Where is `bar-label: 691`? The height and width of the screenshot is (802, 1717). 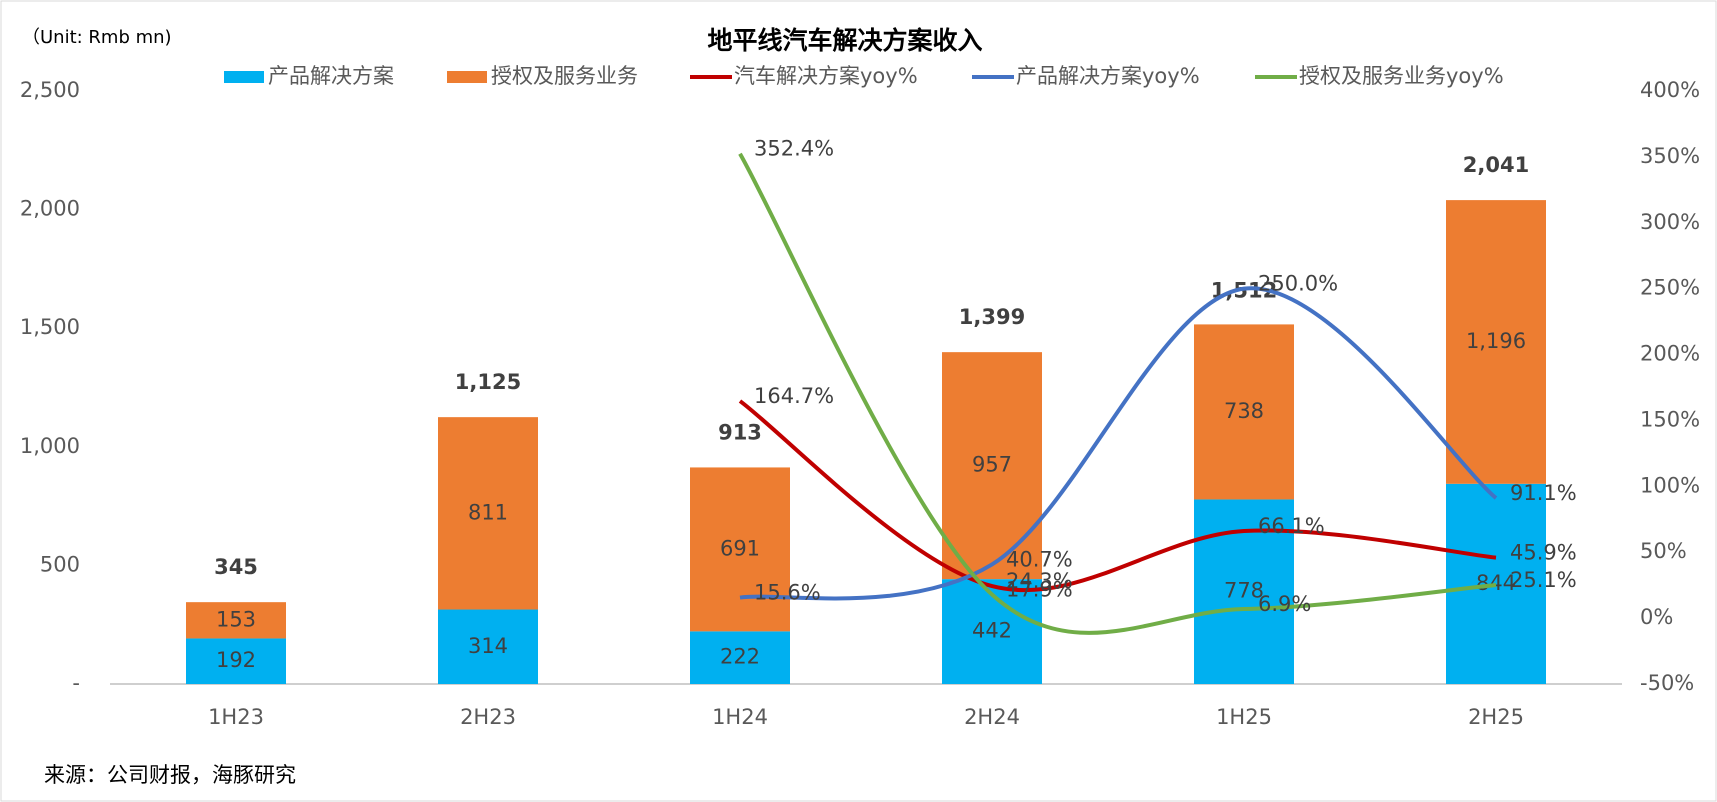 bar-label: 691 is located at coordinates (740, 548).